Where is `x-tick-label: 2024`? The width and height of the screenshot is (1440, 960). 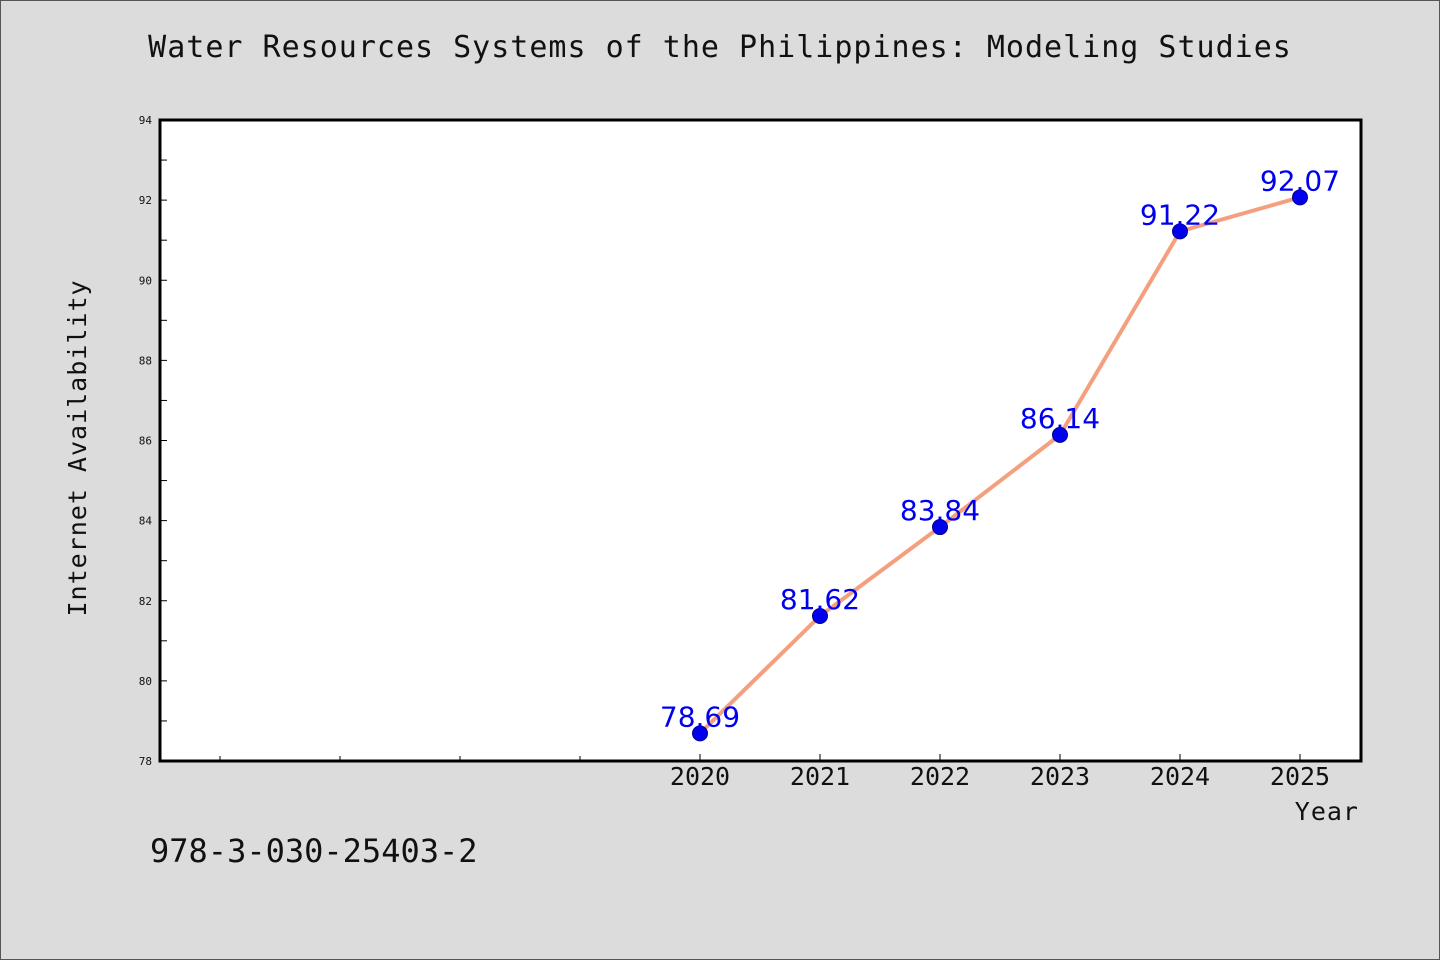 x-tick-label: 2024 is located at coordinates (1180, 776).